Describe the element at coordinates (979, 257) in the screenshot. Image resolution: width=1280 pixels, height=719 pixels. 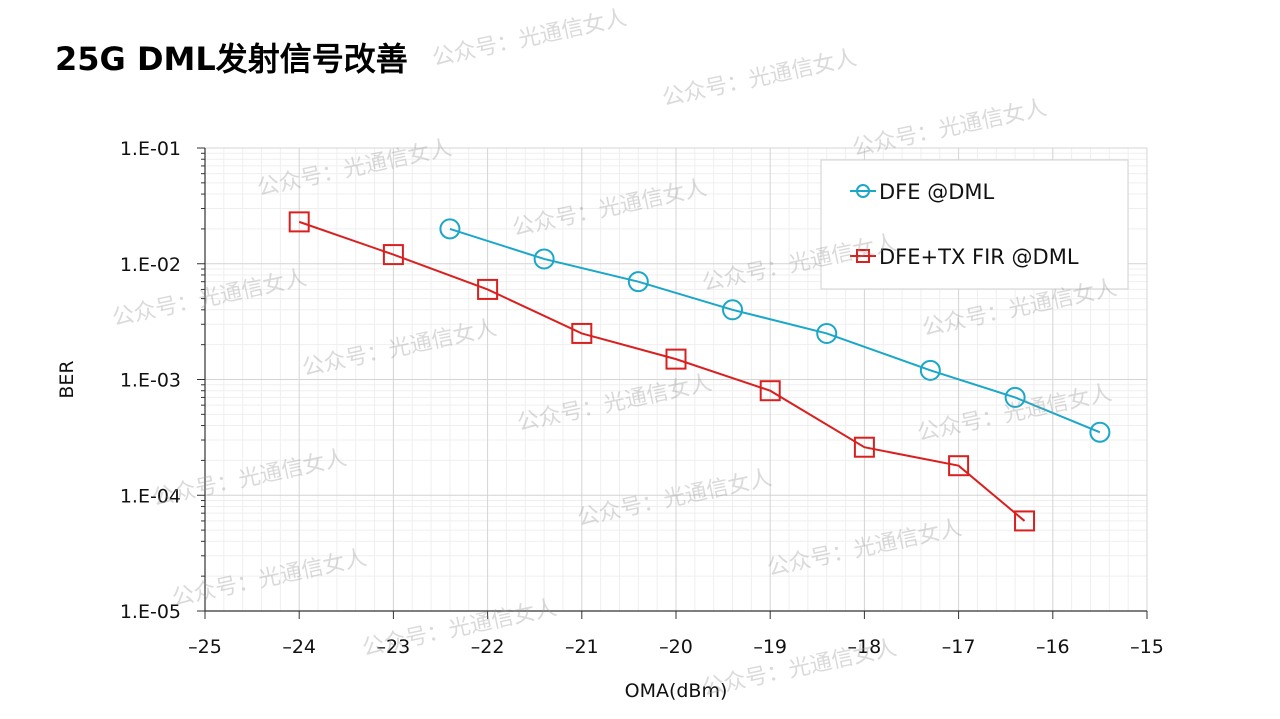
I see `legend-label: DFE+TX FIR @DML` at that location.